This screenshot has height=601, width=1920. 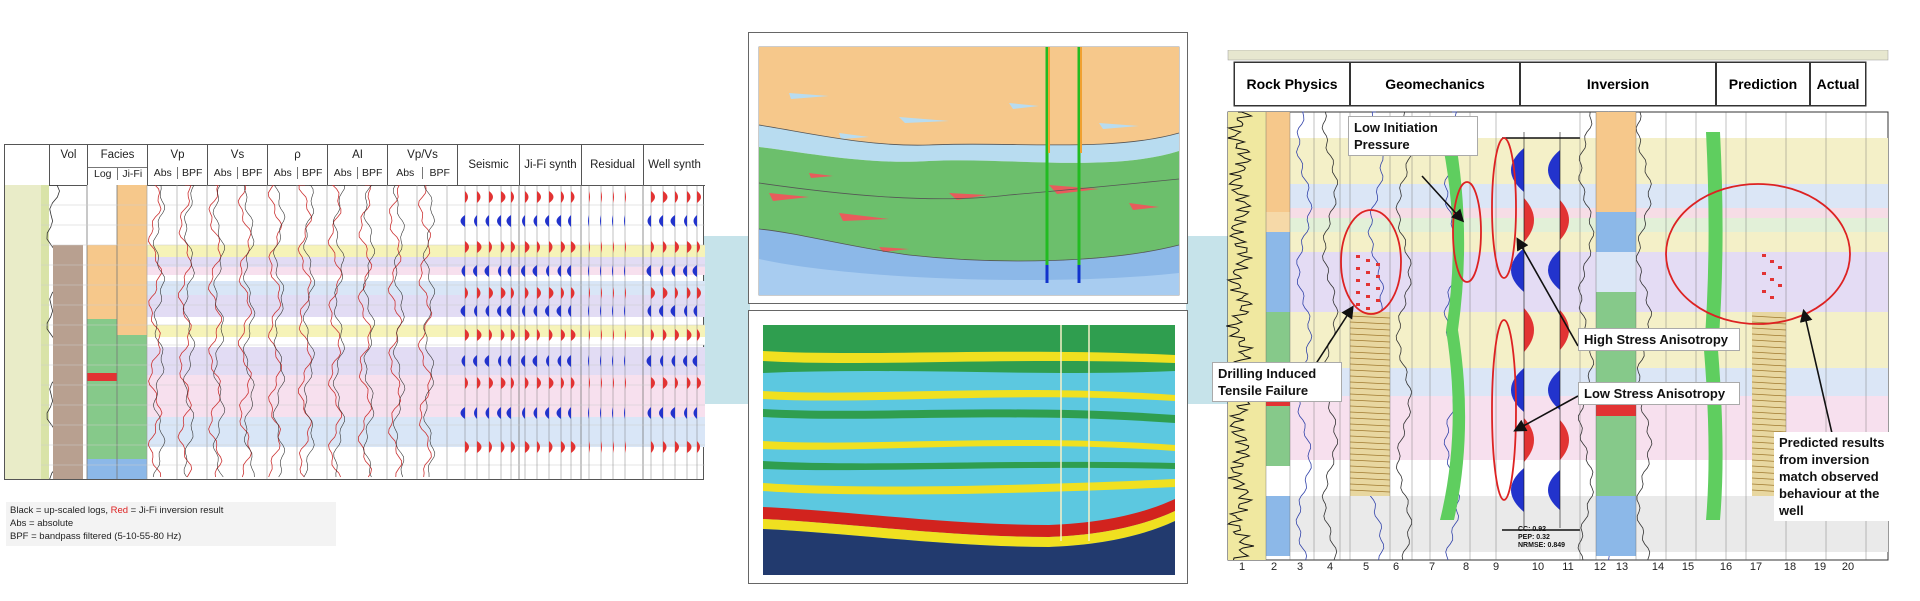 I want to click on depth-column, so click(x=23, y=332).